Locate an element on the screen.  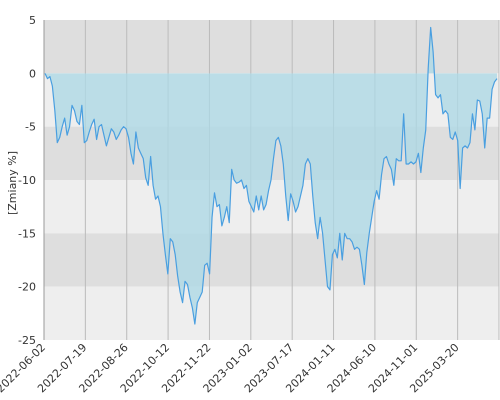
y-tick-labels: 5 0 -5 -10 -15 -20 -25 is located at coordinates (27, 180).